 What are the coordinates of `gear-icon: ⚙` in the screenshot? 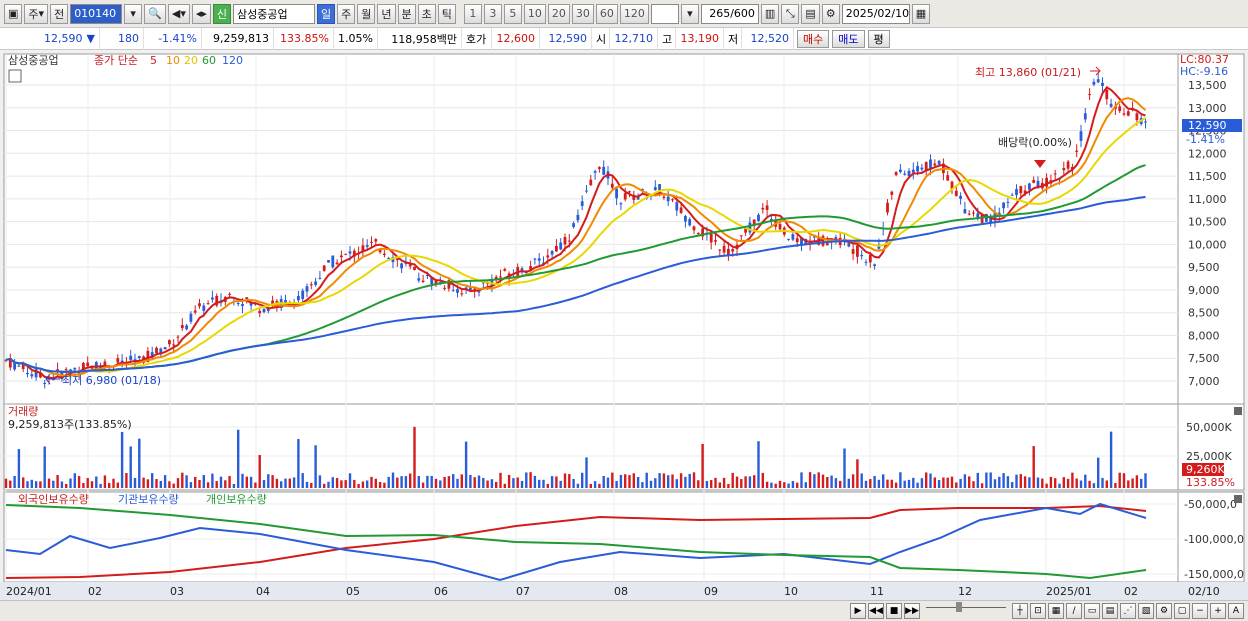 It's located at (830, 13).